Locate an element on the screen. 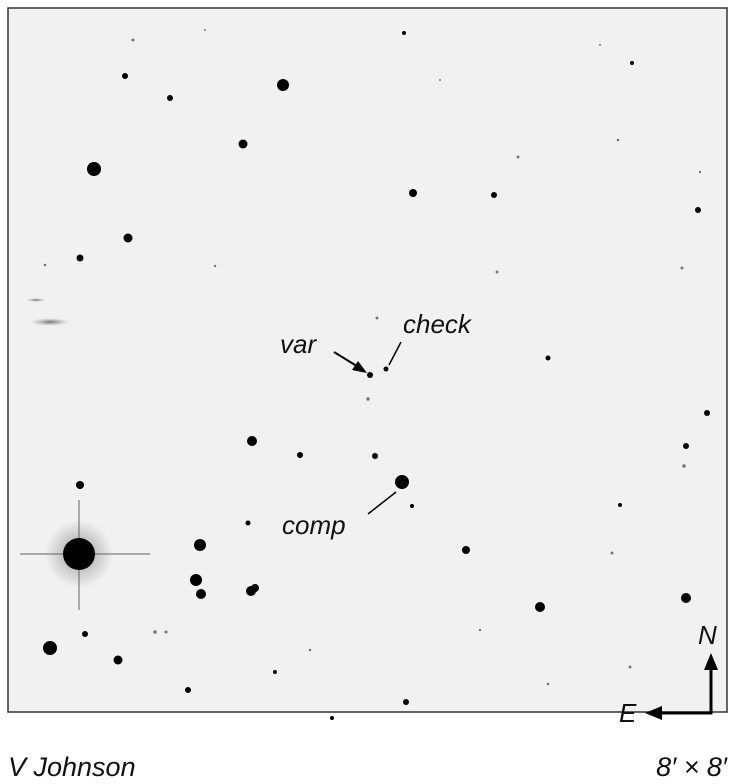 The image size is (733, 784). filter-caption: V Johnson is located at coordinates (72, 767).